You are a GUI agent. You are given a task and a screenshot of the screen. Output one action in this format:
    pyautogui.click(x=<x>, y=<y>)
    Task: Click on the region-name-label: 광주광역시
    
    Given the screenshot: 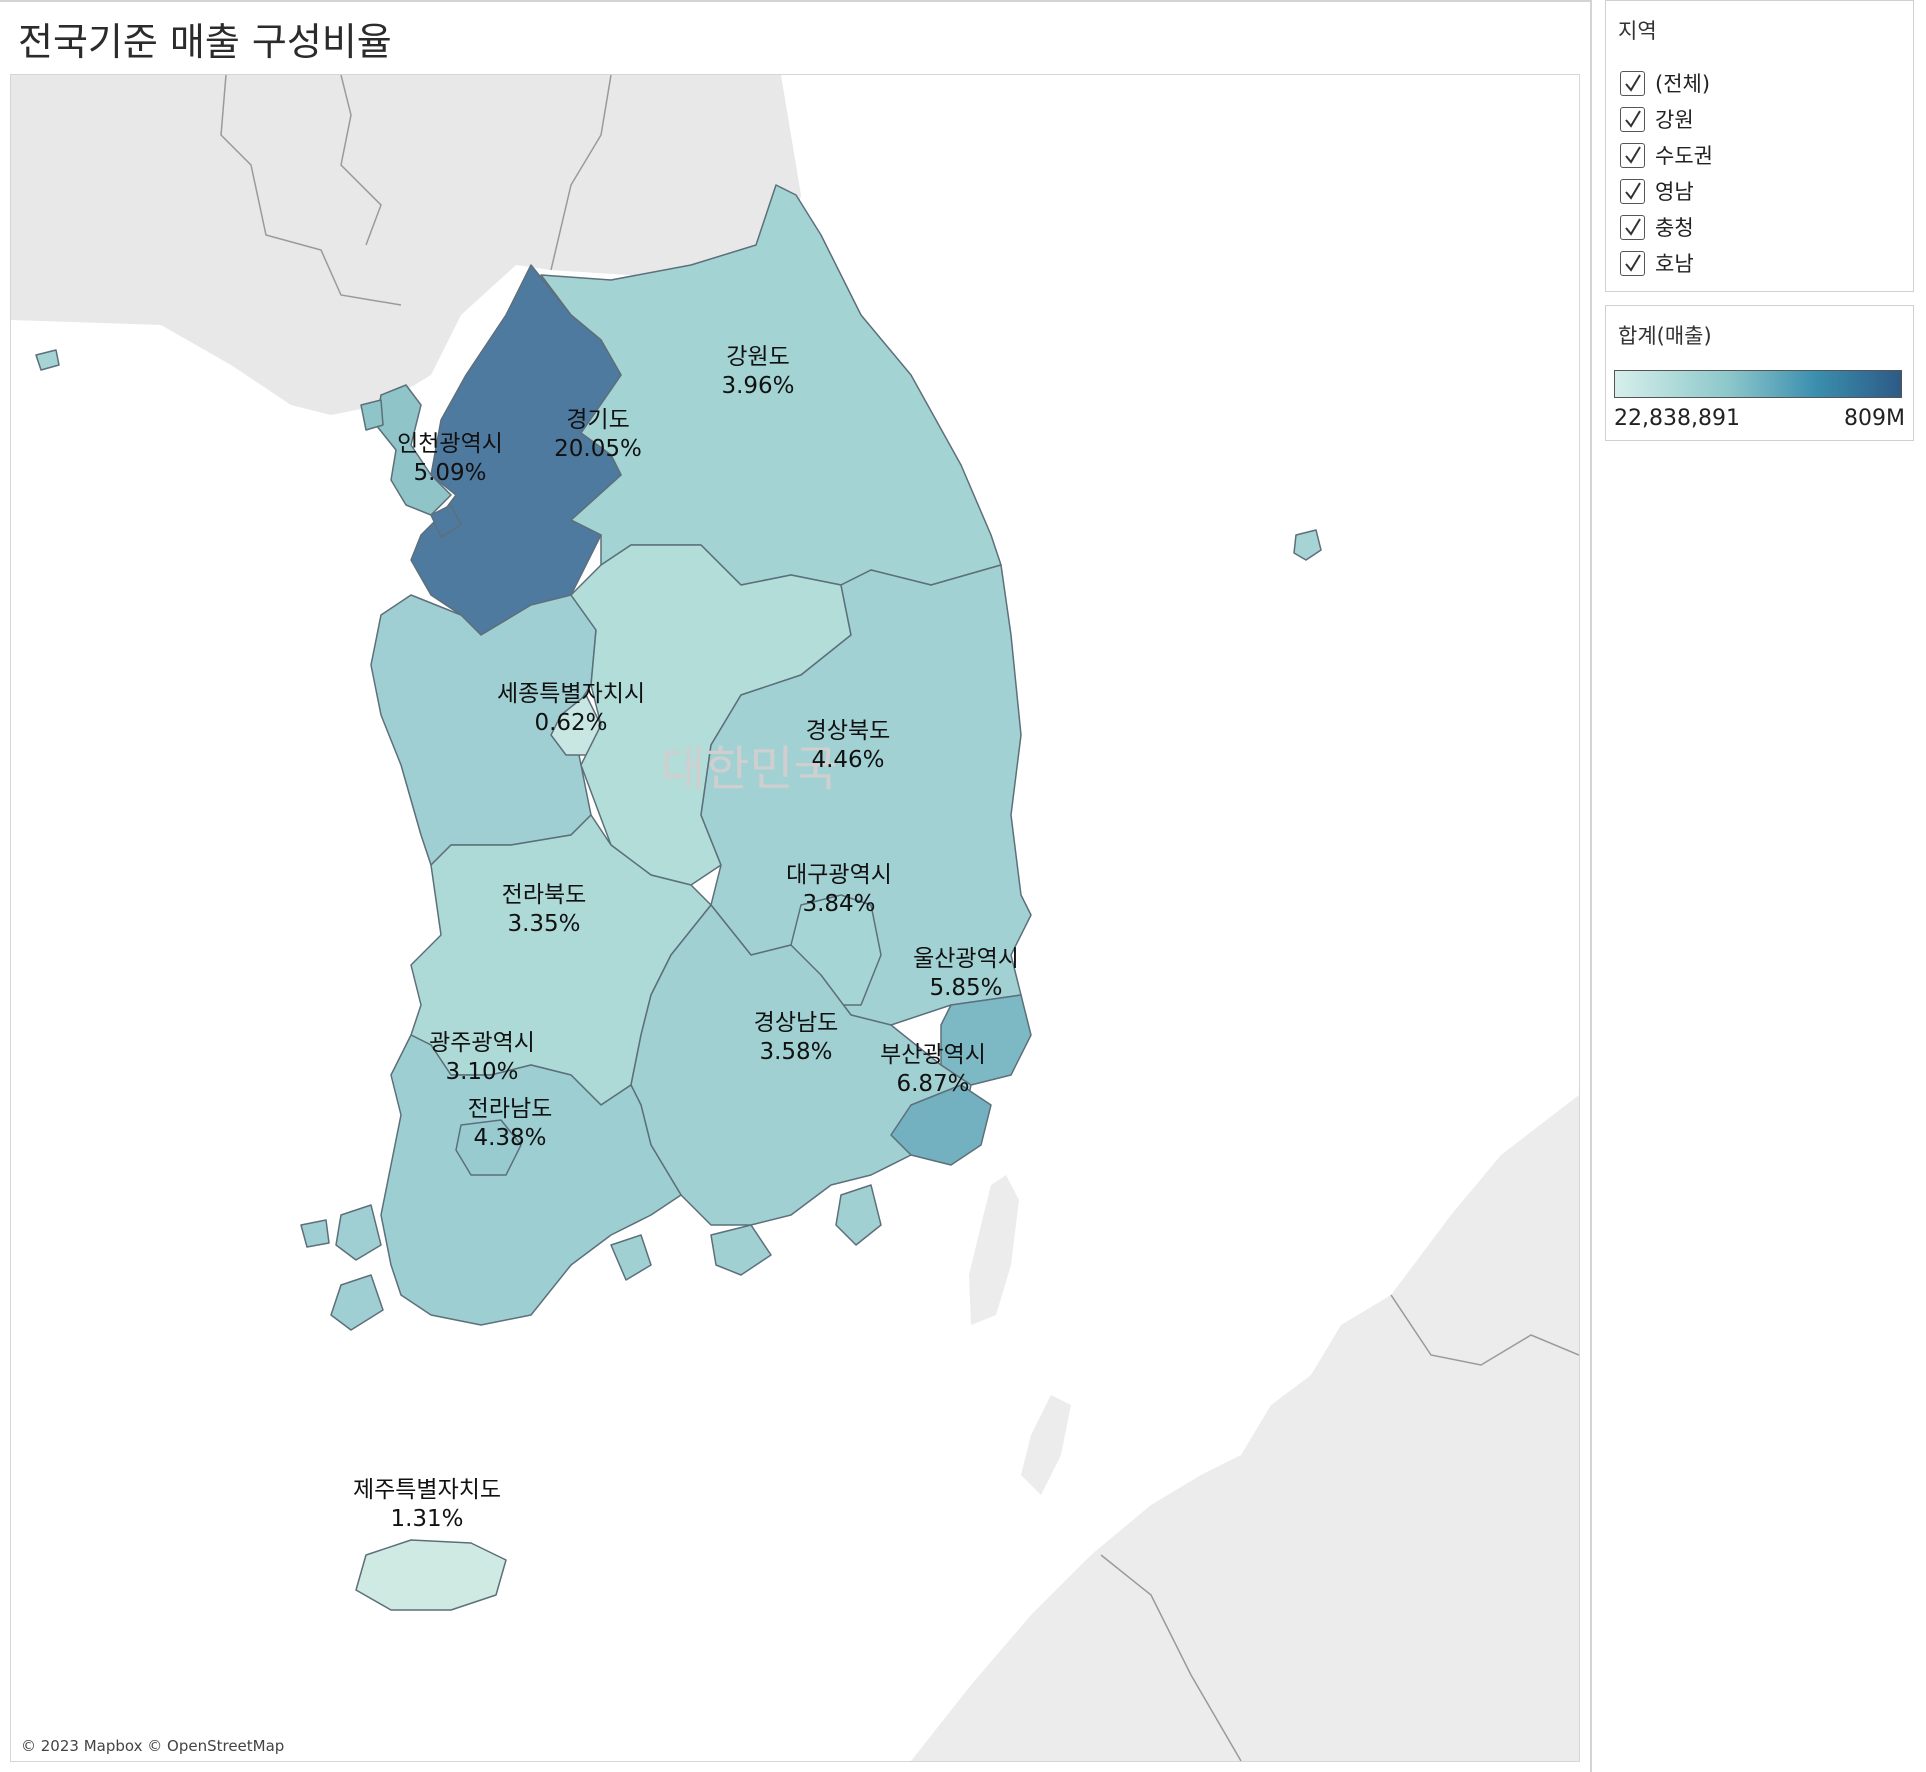 What is the action you would take?
    pyautogui.click(x=482, y=1043)
    